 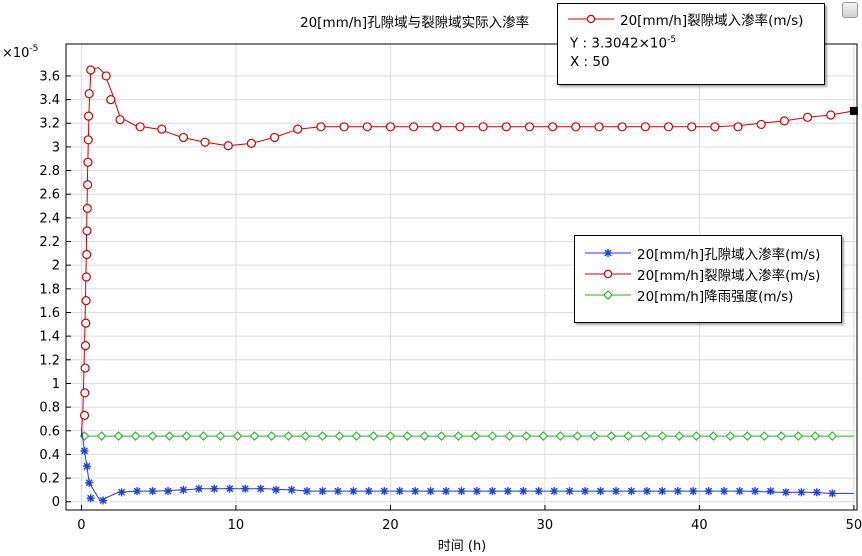 I want to click on x-tick-label: 20, so click(x=390, y=525).